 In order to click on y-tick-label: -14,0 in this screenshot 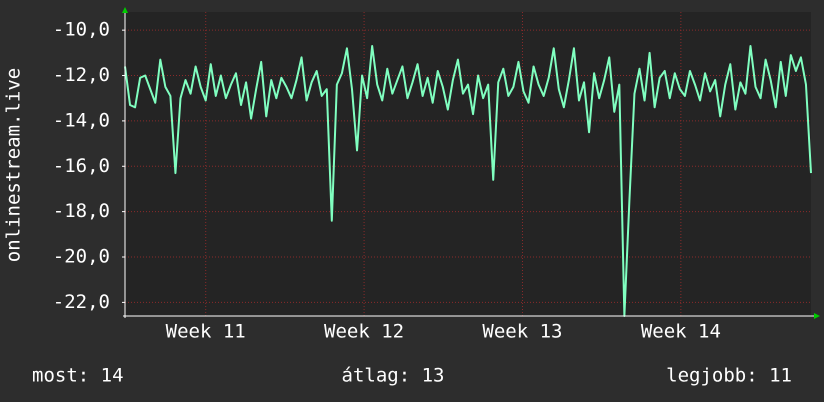, I will do `click(81, 120)`.